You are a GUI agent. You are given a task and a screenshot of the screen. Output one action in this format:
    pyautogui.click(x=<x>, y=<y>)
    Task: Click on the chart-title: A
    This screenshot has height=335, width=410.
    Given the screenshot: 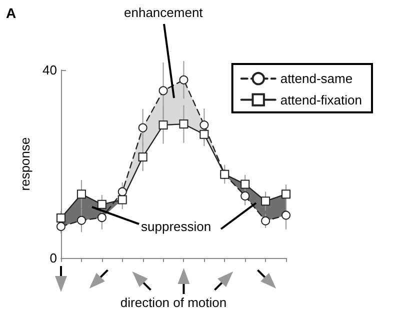 What is the action you would take?
    pyautogui.click(x=11, y=13)
    